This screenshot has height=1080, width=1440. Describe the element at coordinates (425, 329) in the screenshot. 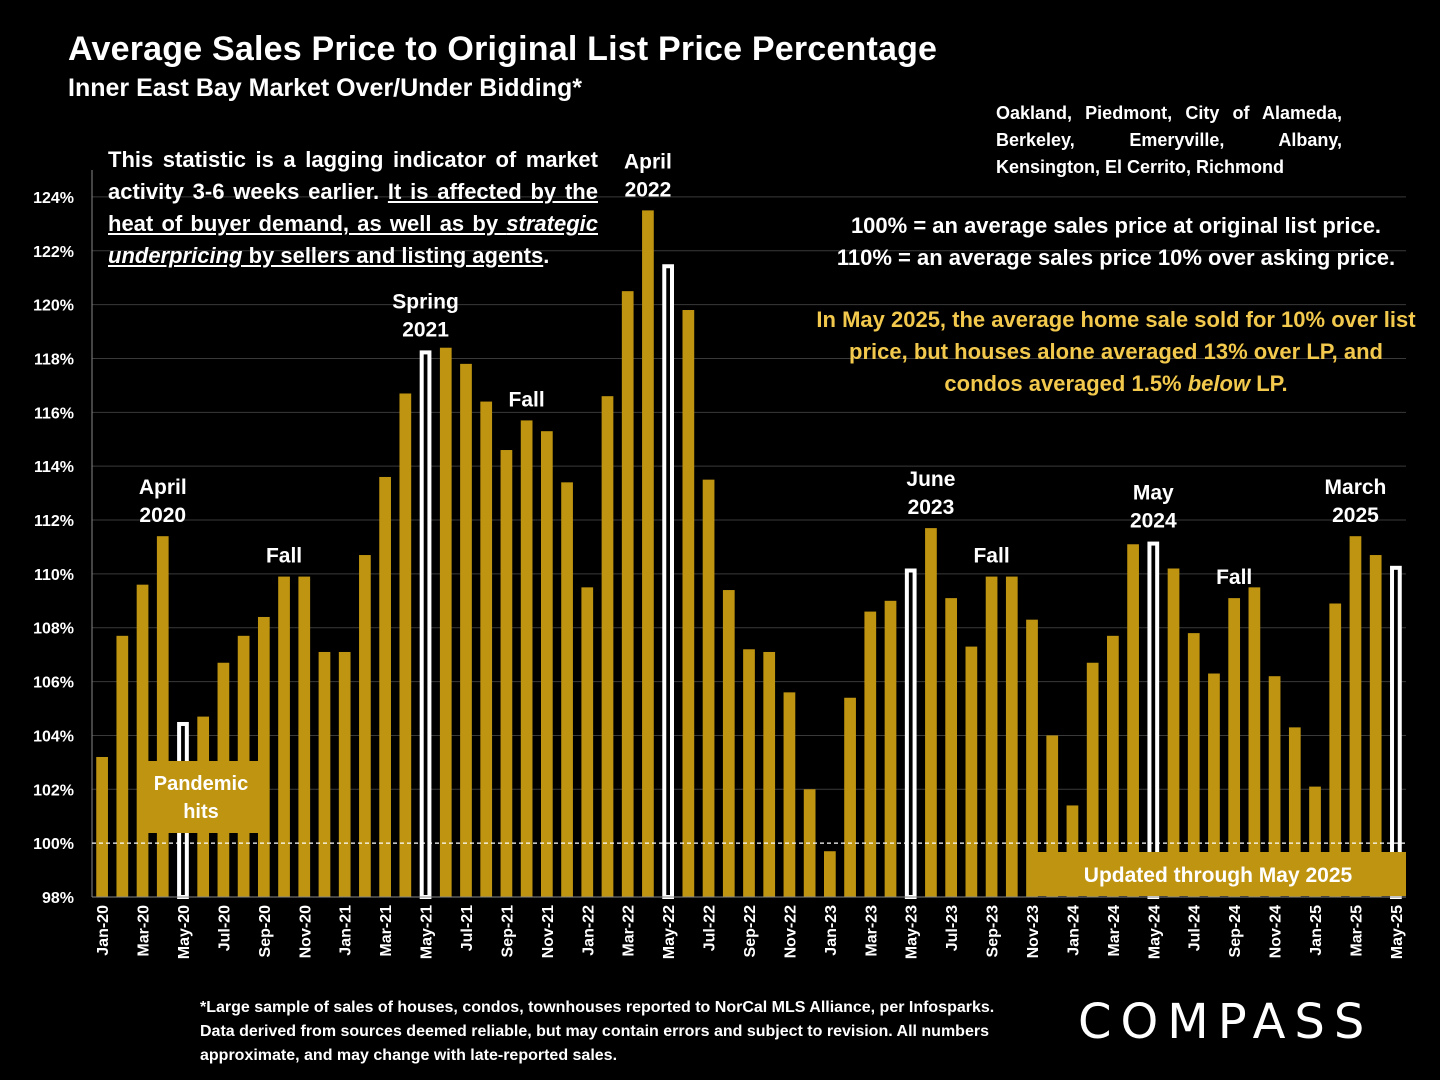

I see `annotation-spring-2021: 2021` at that location.